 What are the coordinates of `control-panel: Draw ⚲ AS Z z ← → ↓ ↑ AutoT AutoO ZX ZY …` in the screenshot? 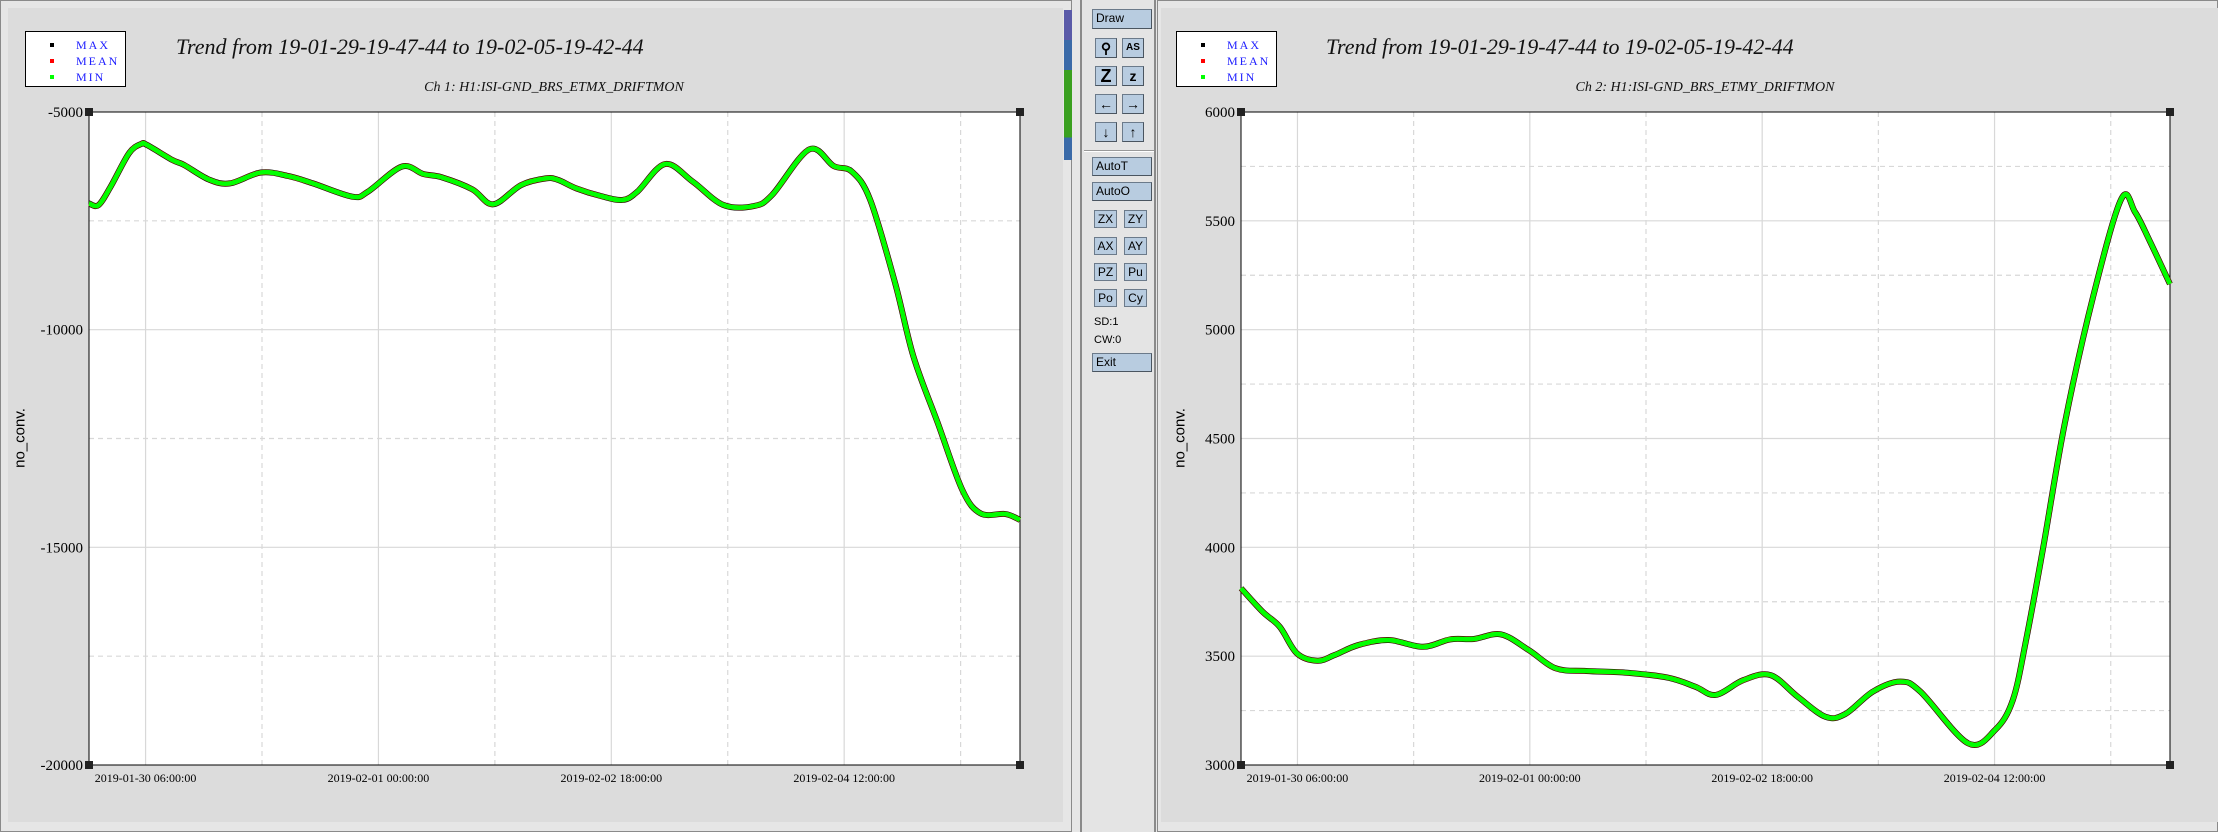 It's located at (1118, 416).